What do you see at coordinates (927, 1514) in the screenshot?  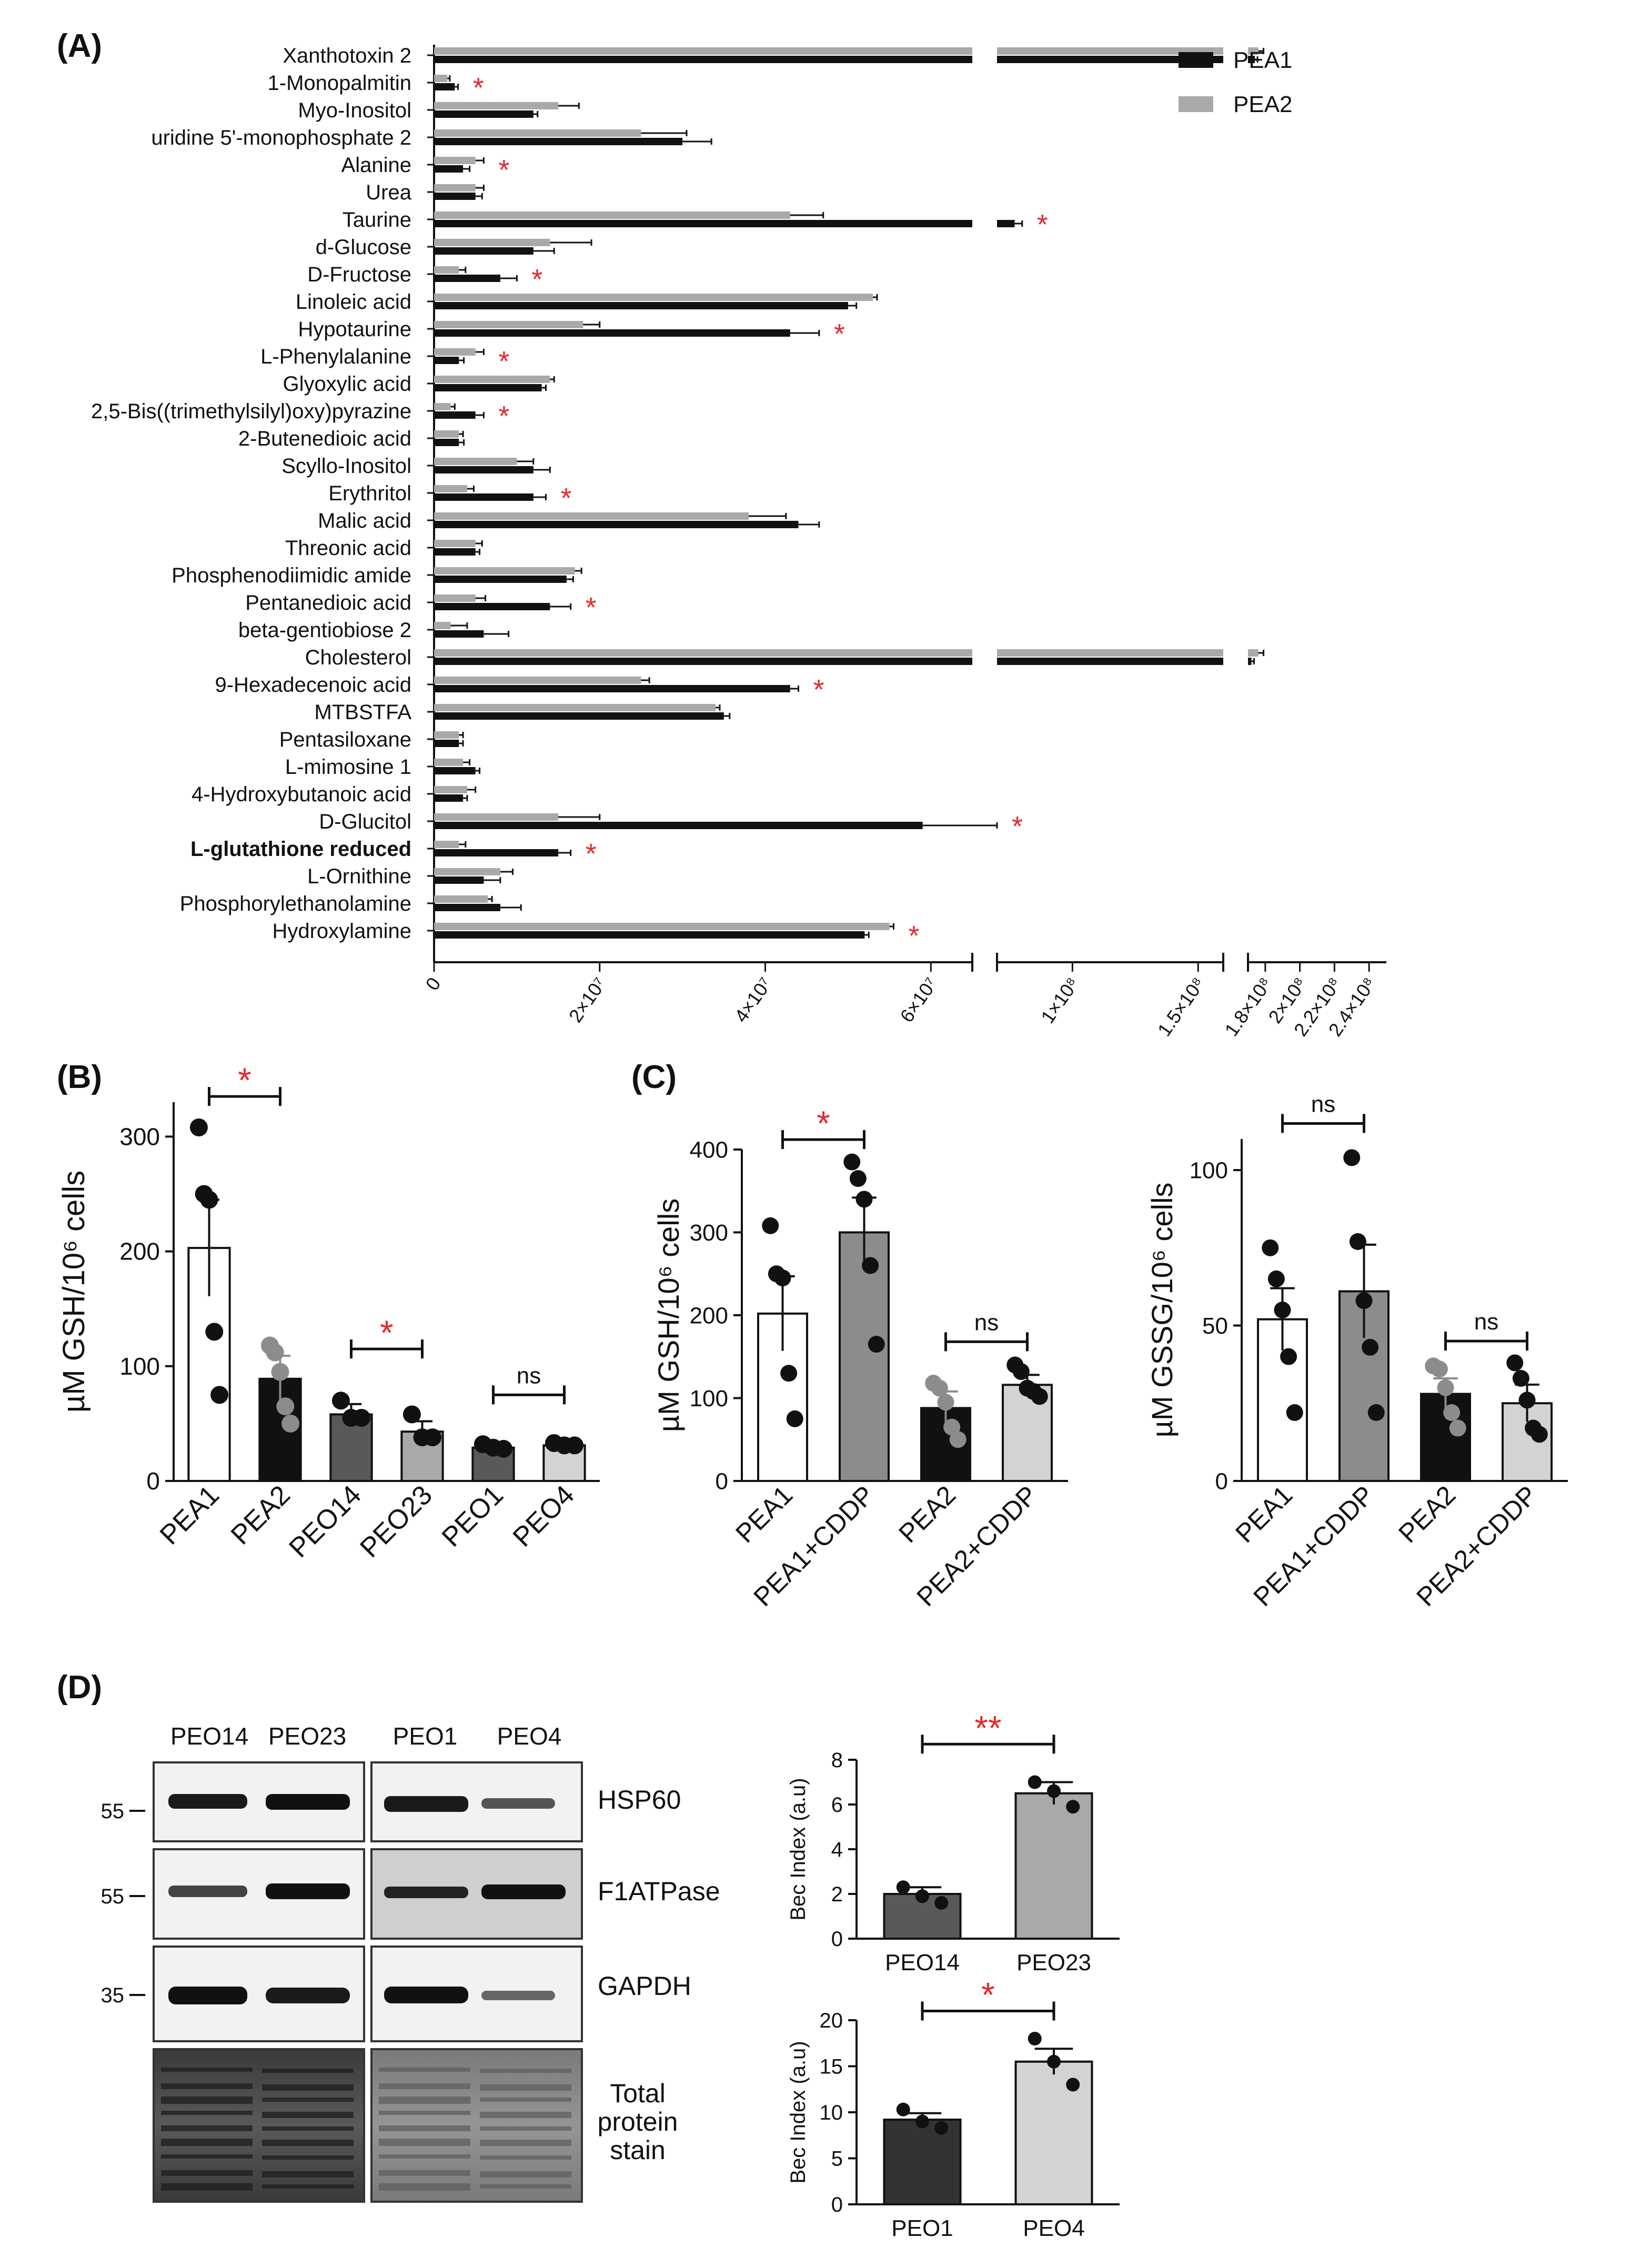 I see `x-tick-label: PEA2` at bounding box center [927, 1514].